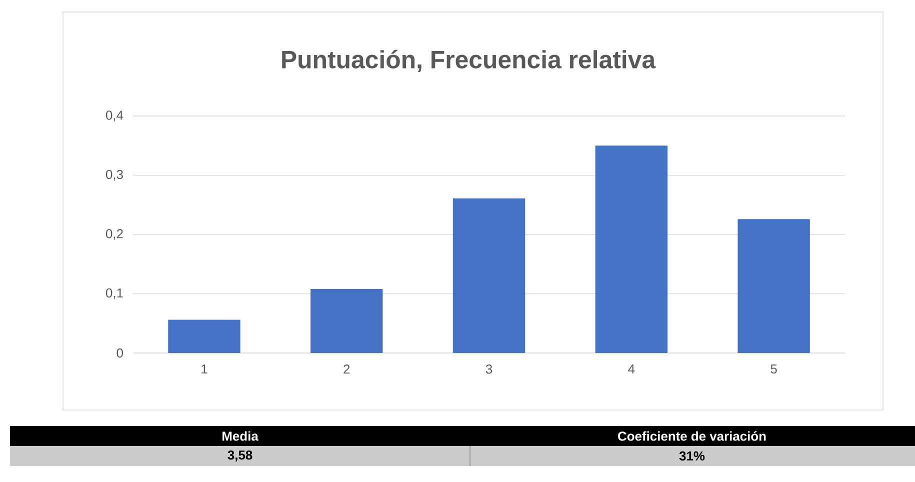 This screenshot has width=915, height=482. Describe the element at coordinates (240, 436) in the screenshot. I see `text: Media` at that location.